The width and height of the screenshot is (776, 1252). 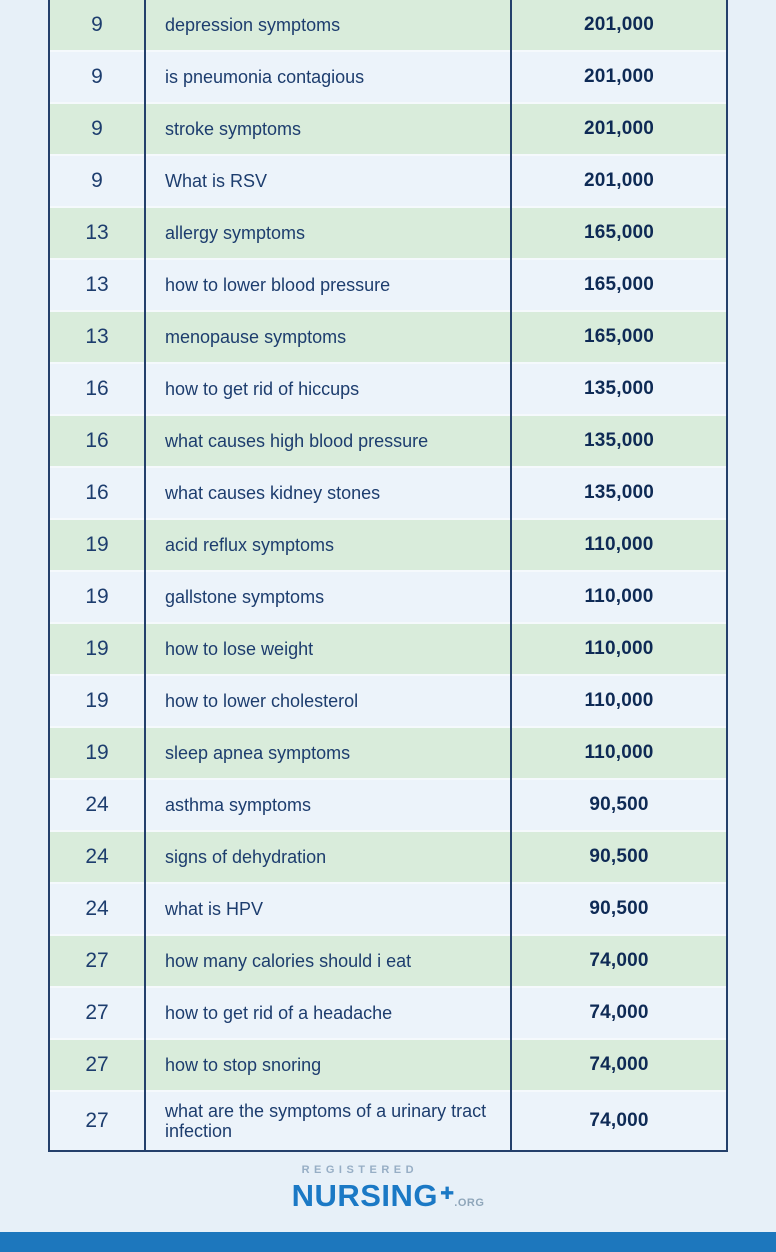 I want to click on query-cell: acid reflux symptoms, so click(x=250, y=544).